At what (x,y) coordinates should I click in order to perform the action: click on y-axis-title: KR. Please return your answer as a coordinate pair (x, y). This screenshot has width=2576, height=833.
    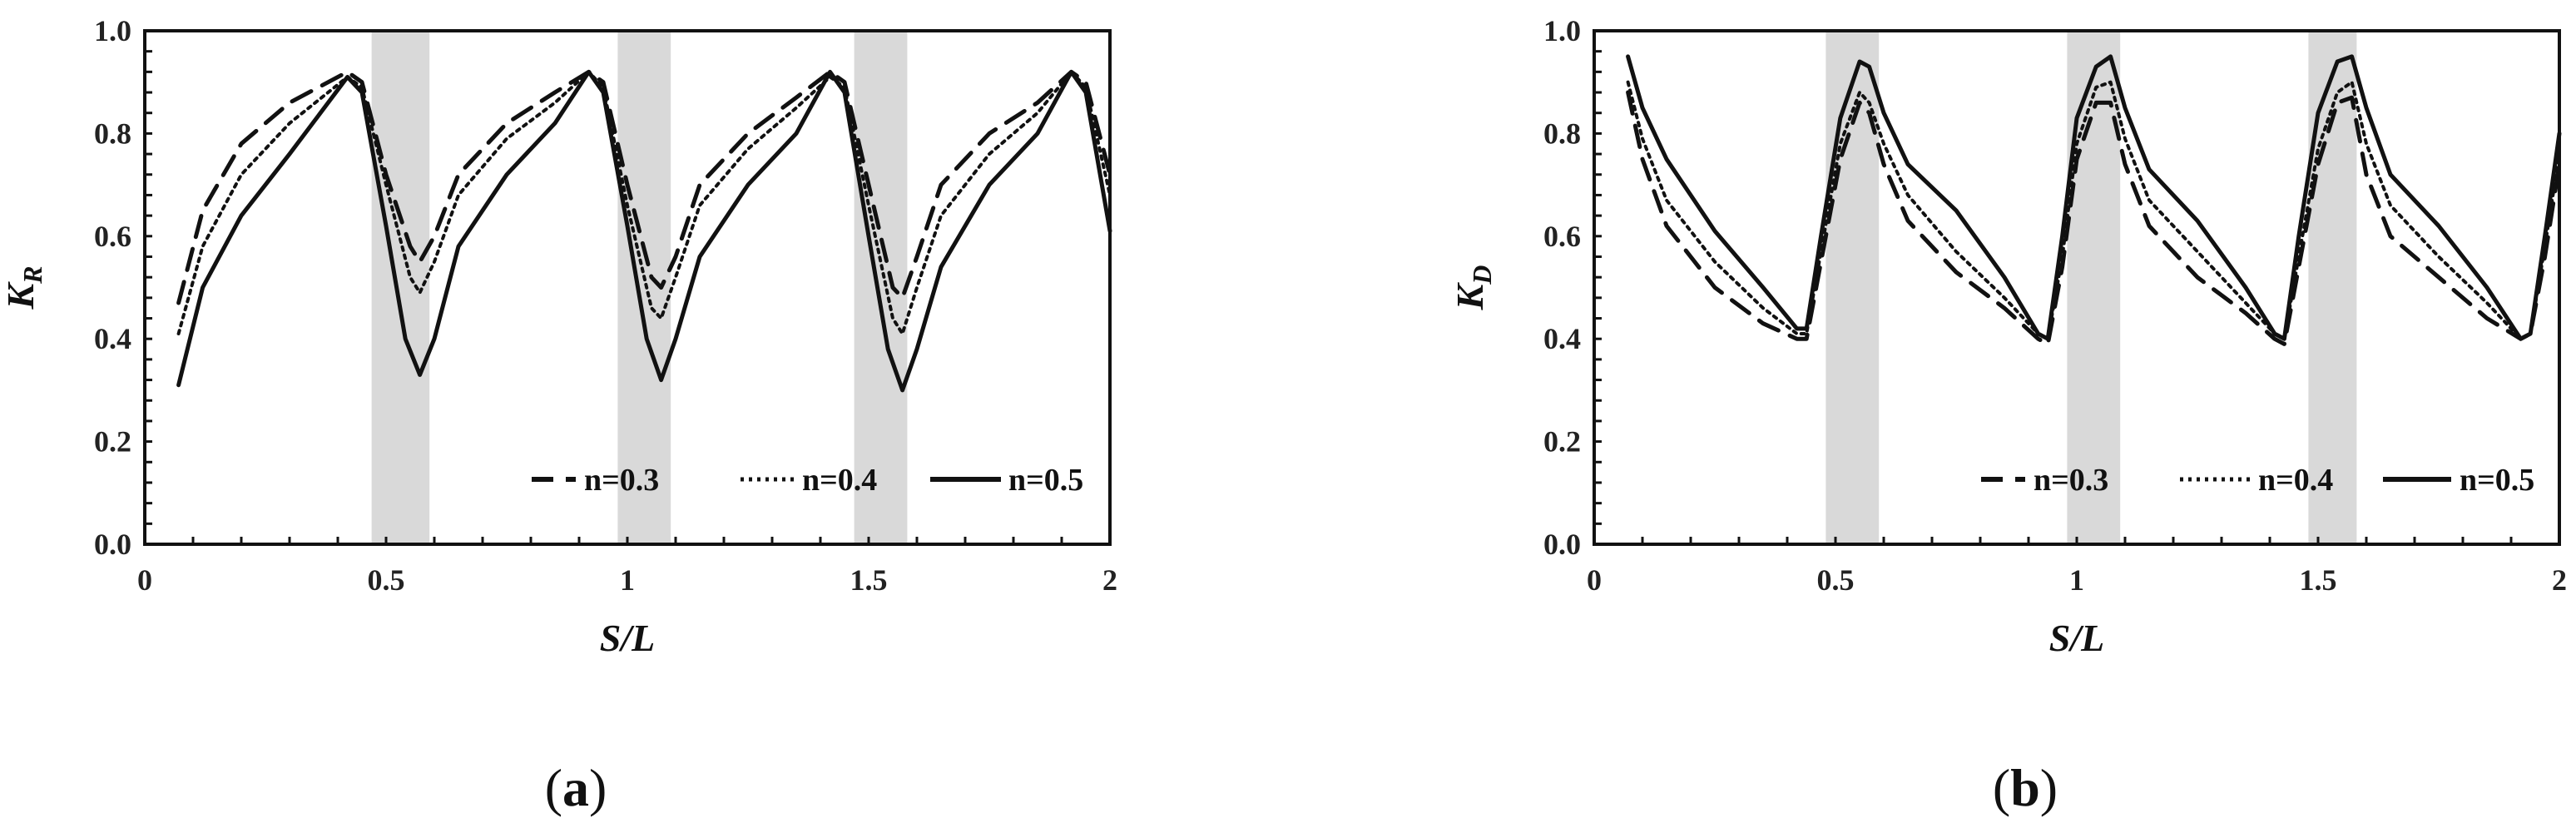
    Looking at the image, I should click on (23, 287).